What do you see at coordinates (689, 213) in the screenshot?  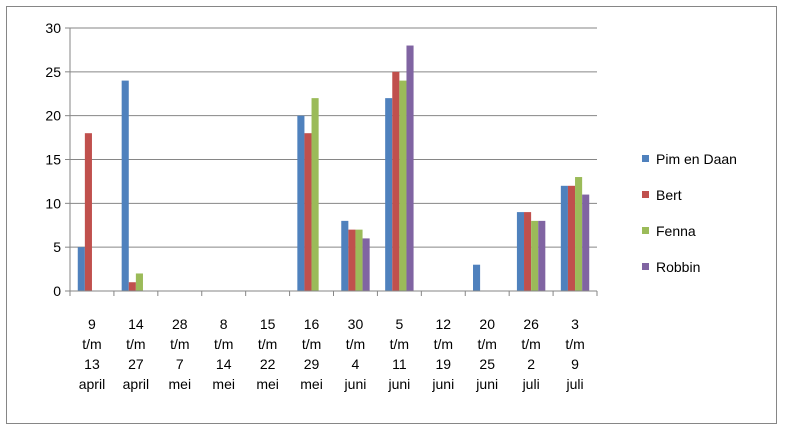 I see `legend: Pim en Daan Bert Fenna Robbin` at bounding box center [689, 213].